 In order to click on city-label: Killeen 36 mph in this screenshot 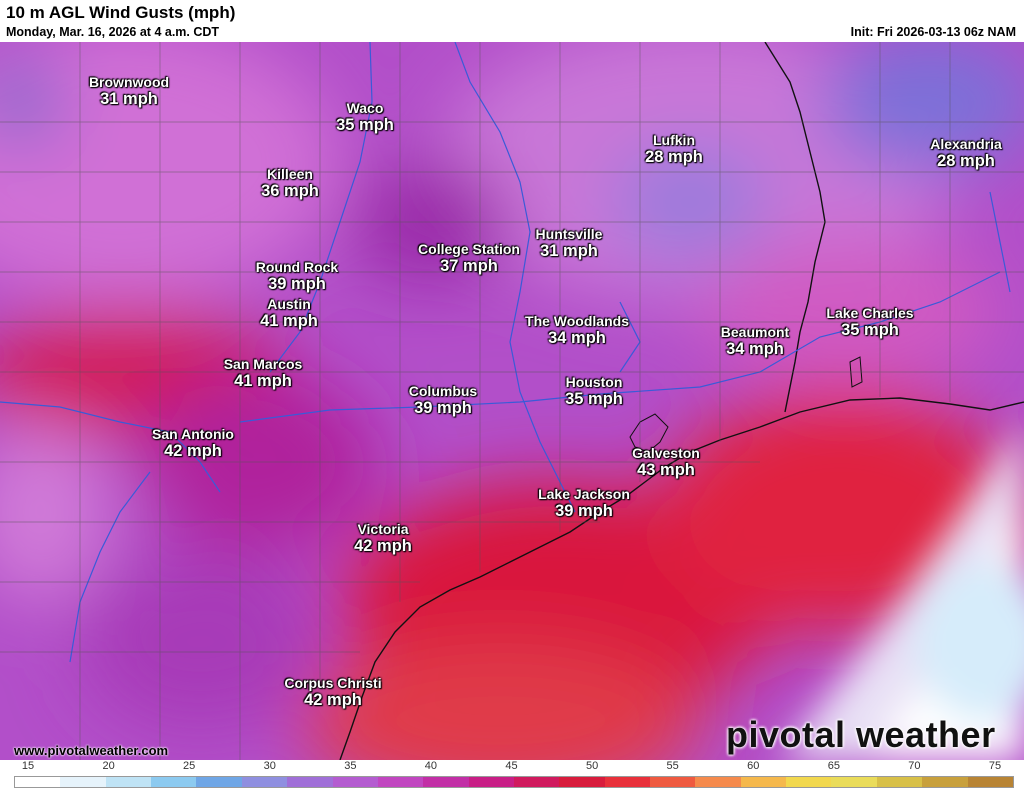, I will do `click(290, 183)`.